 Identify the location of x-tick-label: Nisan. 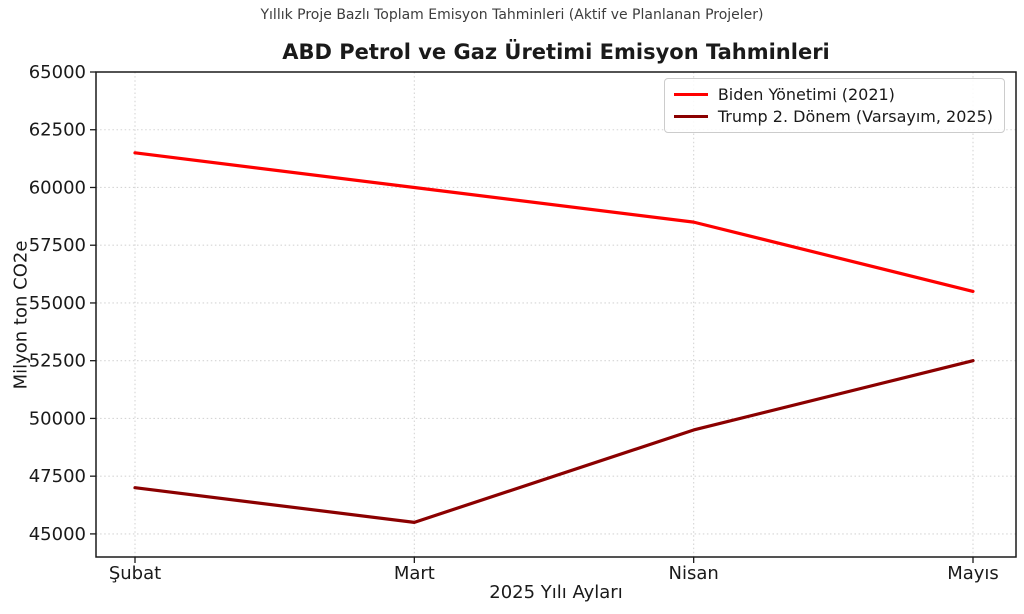
(694, 573).